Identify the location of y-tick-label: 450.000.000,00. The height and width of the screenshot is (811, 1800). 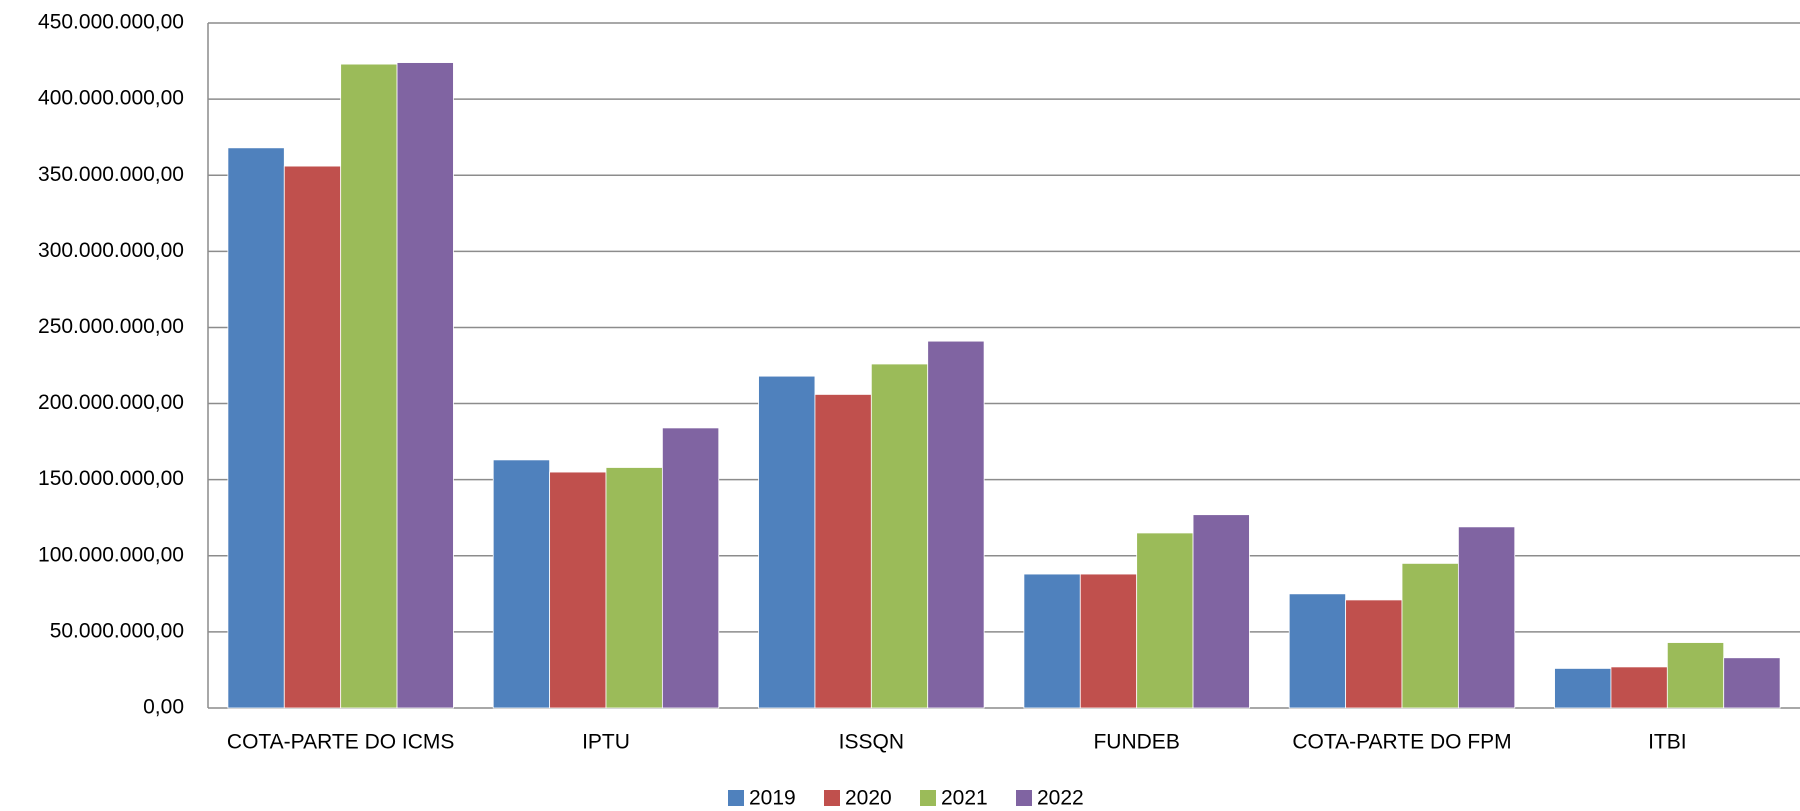
(111, 22).